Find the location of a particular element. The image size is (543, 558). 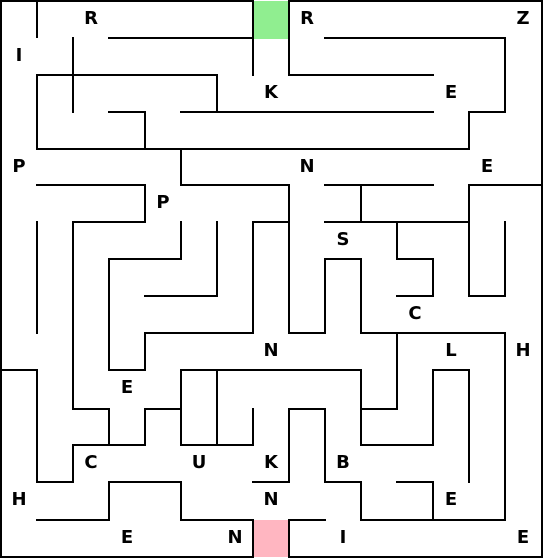

maze-letter: Z is located at coordinates (523, 18).